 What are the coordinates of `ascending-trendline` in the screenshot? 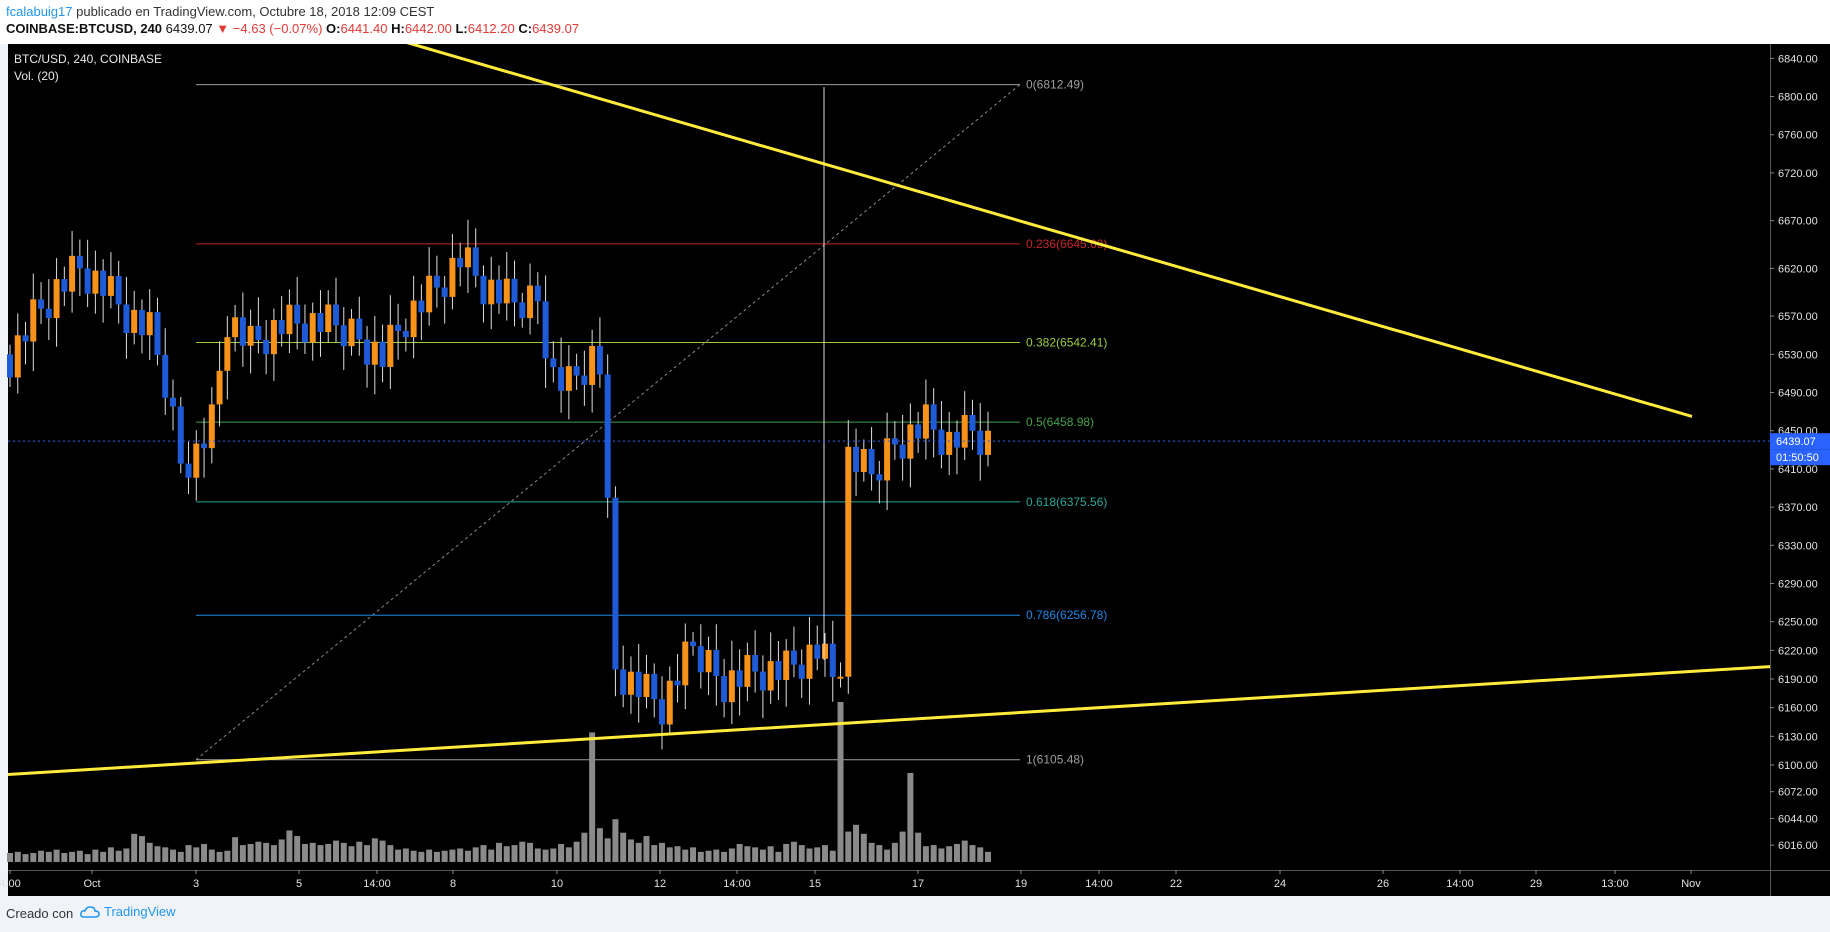 It's located at (889, 721).